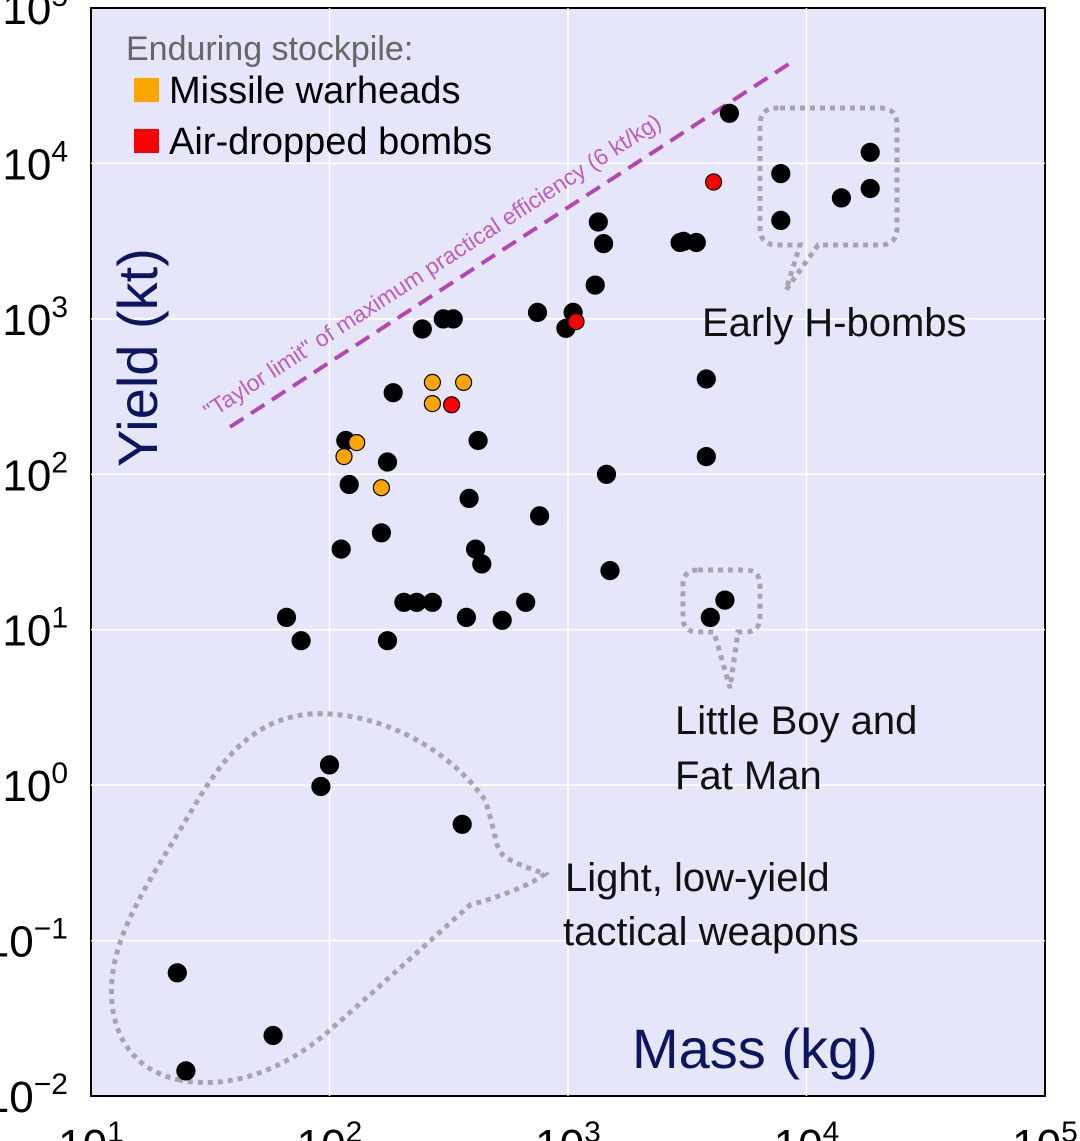  What do you see at coordinates (59, 773) in the screenshot?
I see `tick-exponent: 0` at bounding box center [59, 773].